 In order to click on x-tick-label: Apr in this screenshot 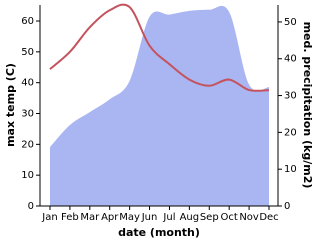, I will do `click(110, 217)`.